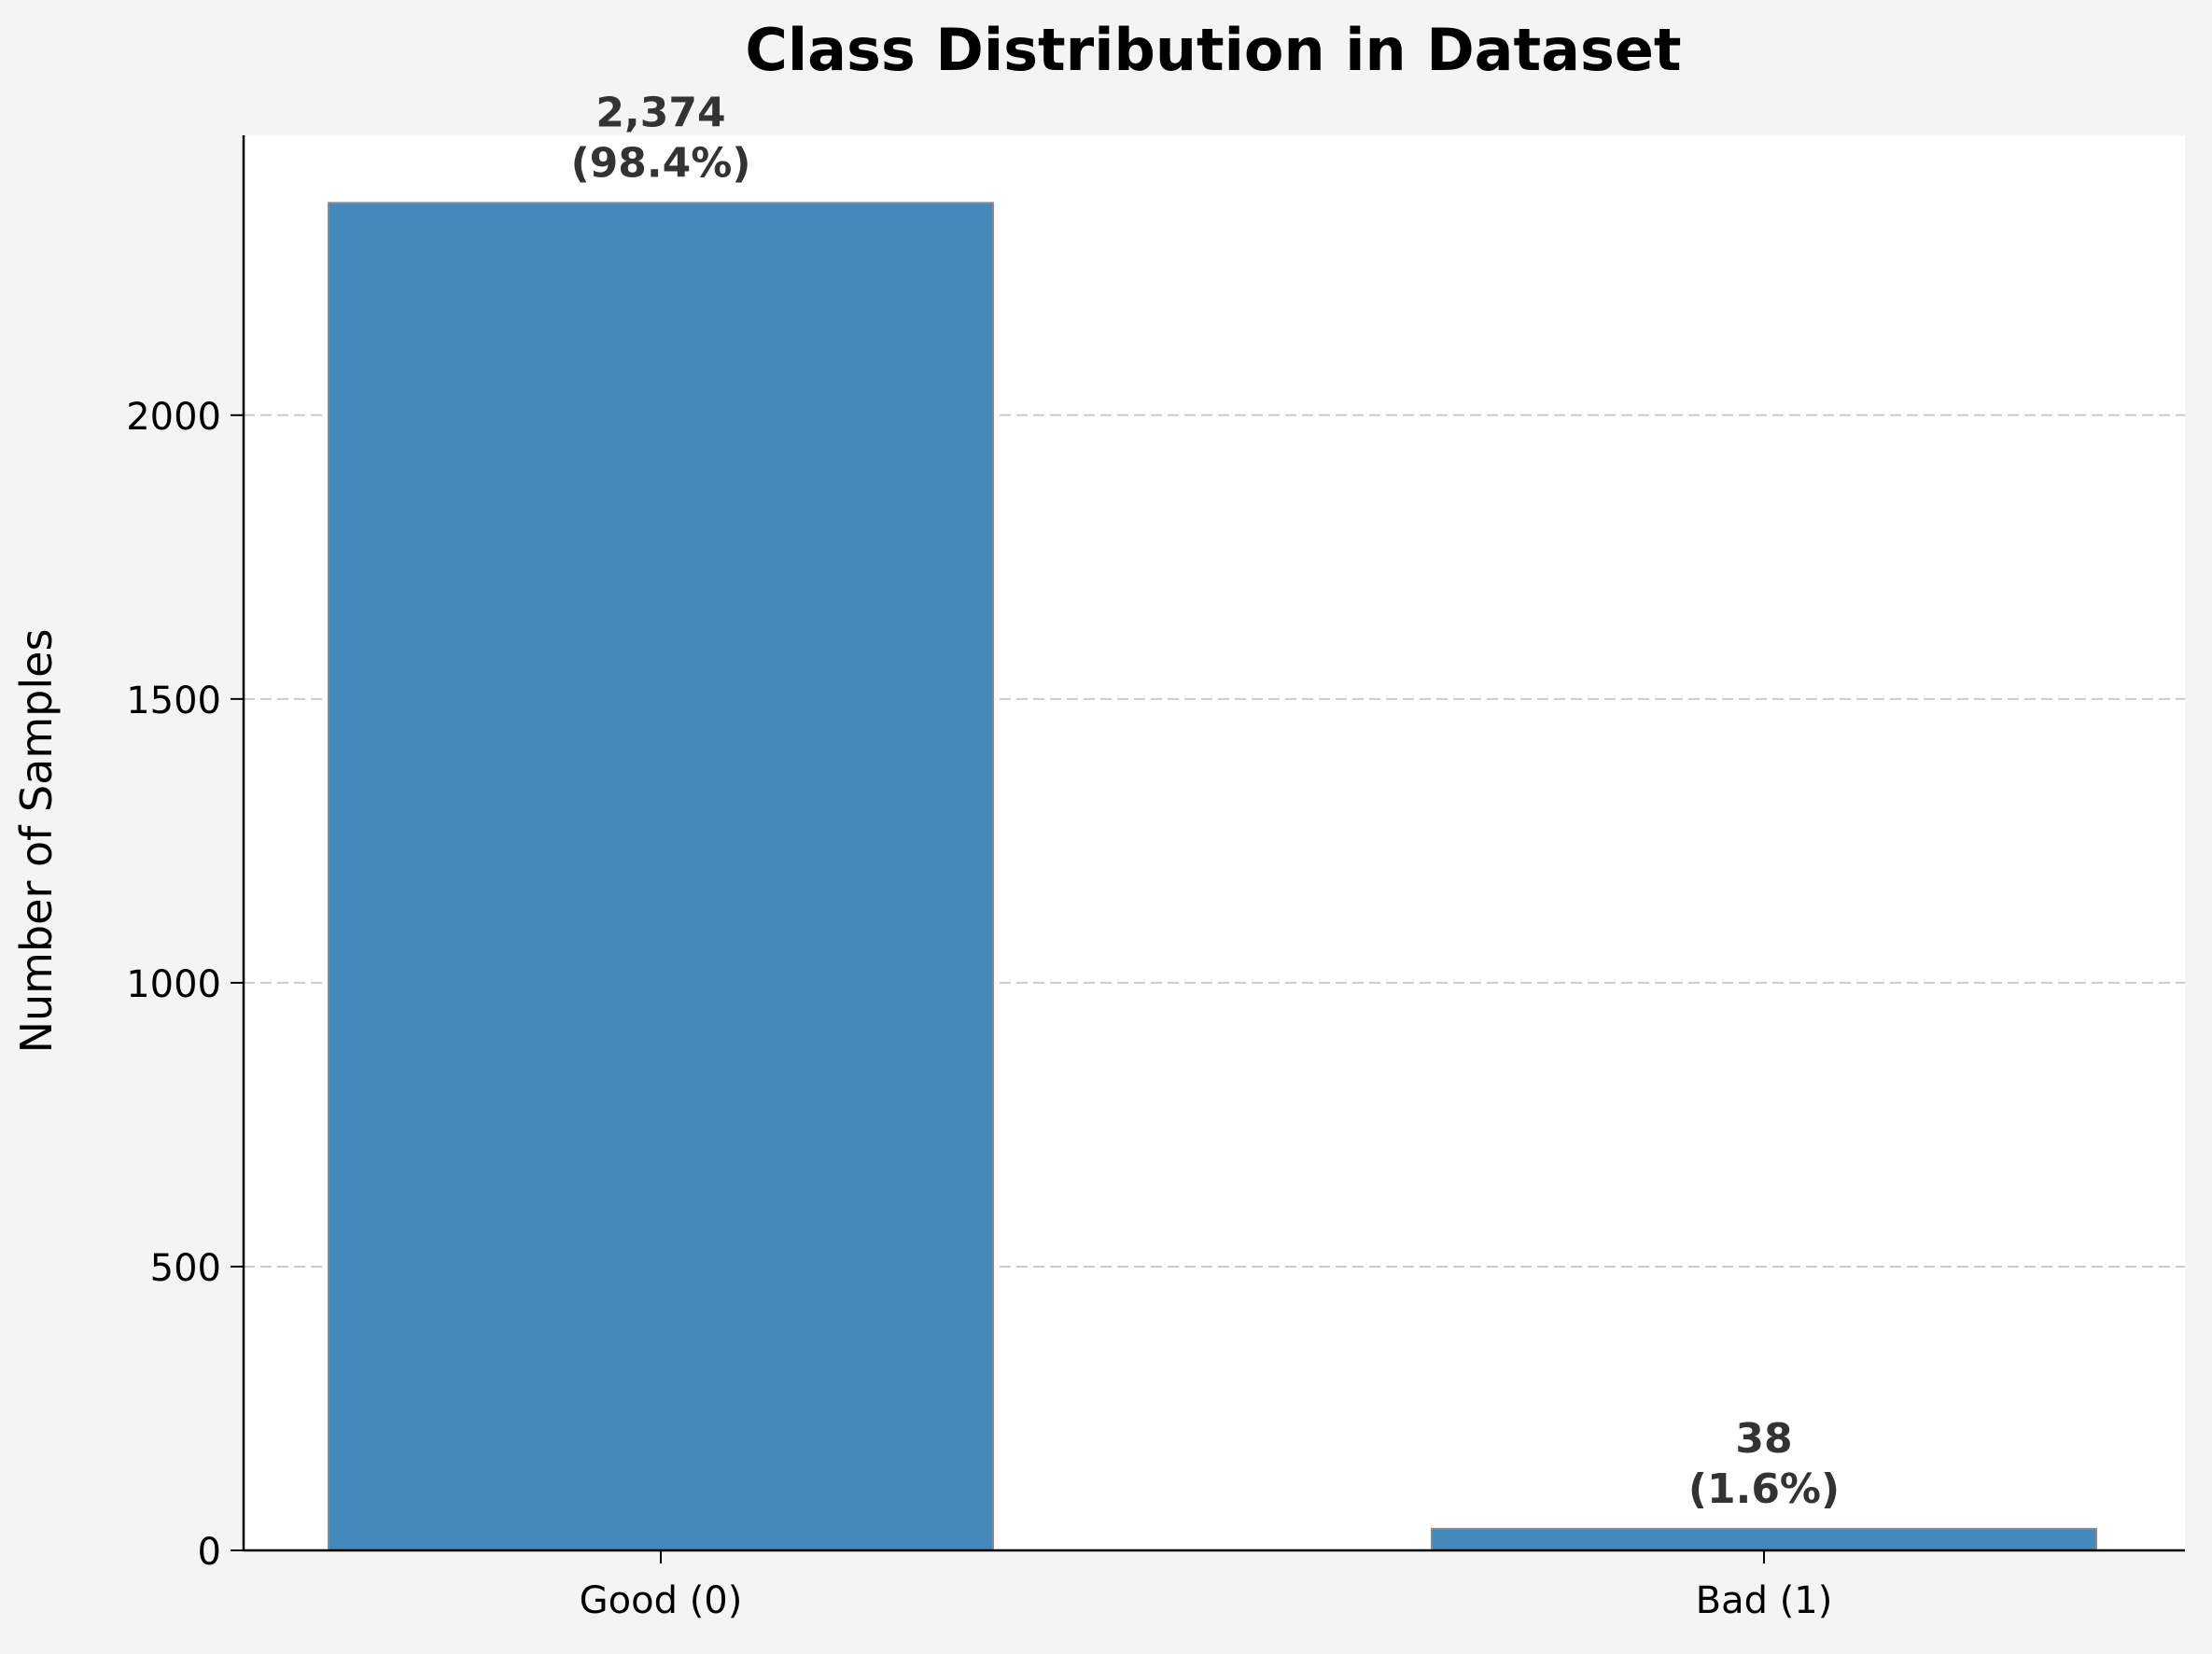  Describe the element at coordinates (660, 113) in the screenshot. I see `data-label-value-0: 2,374` at that location.